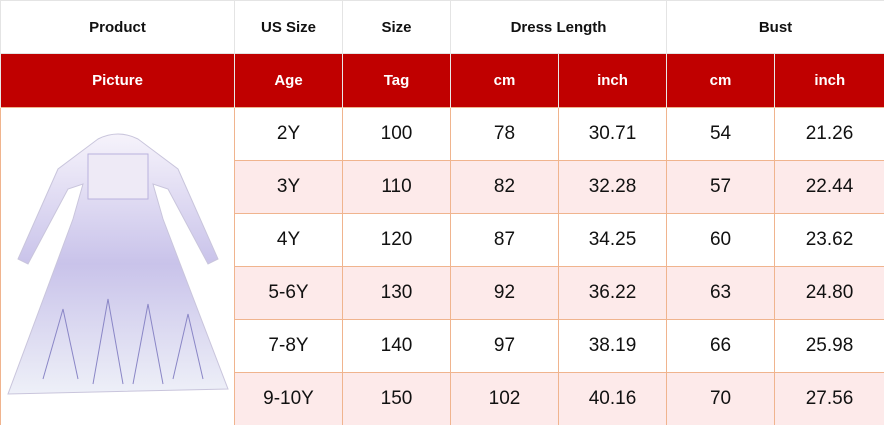 This screenshot has width=884, height=425. I want to click on cell-length-cm: 82, so click(504, 187).